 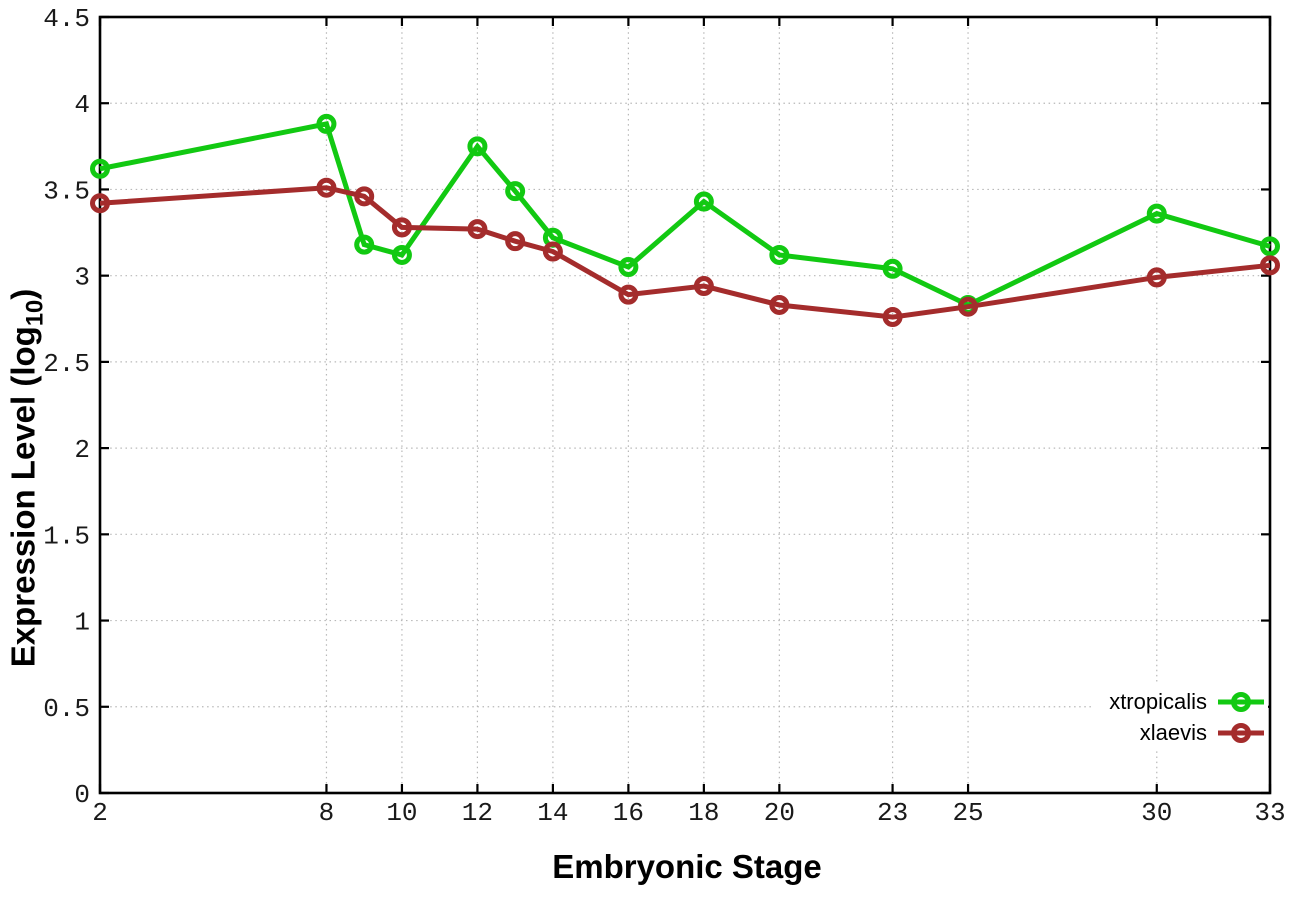 What do you see at coordinates (327, 813) in the screenshot?
I see `x-tick-label: 8` at bounding box center [327, 813].